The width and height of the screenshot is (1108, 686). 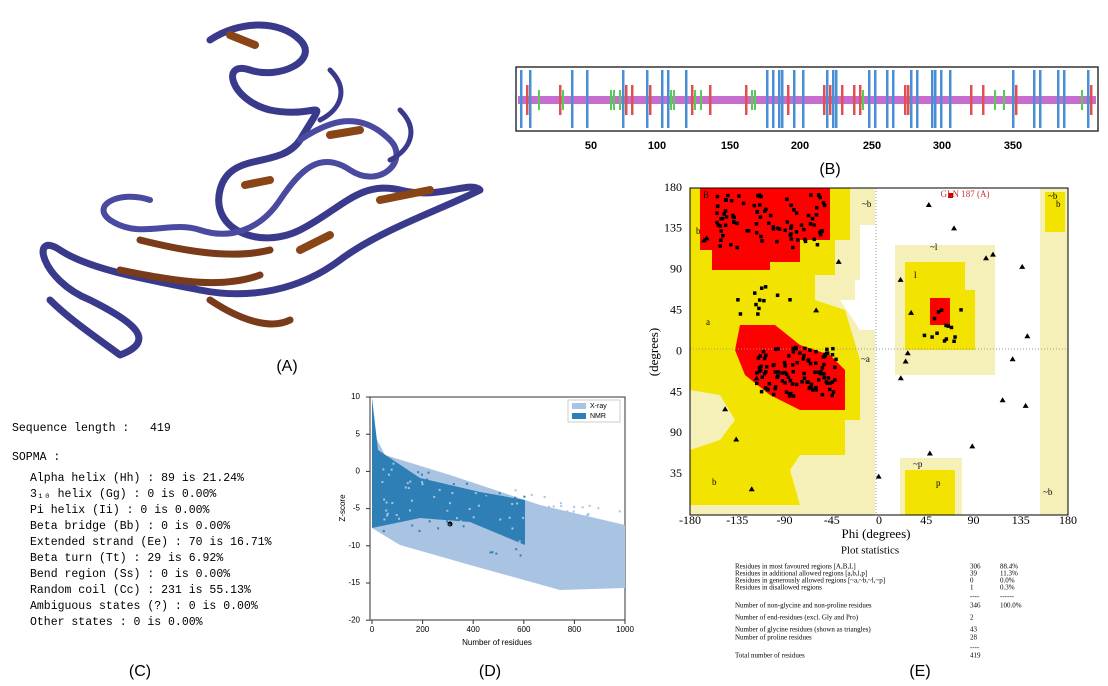 I want to click on annotation: GLN 187 (A), so click(x=965, y=194).